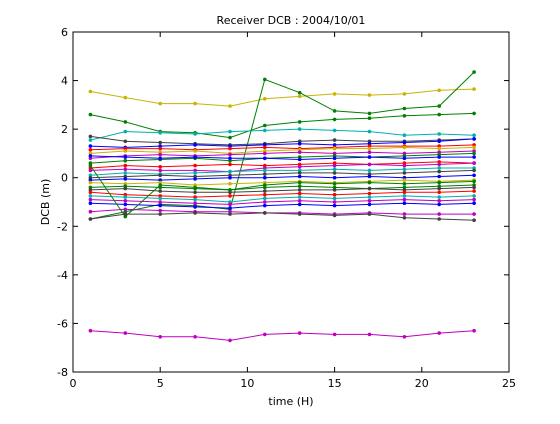  I want to click on y-tick-label: -6, so click(62, 323).